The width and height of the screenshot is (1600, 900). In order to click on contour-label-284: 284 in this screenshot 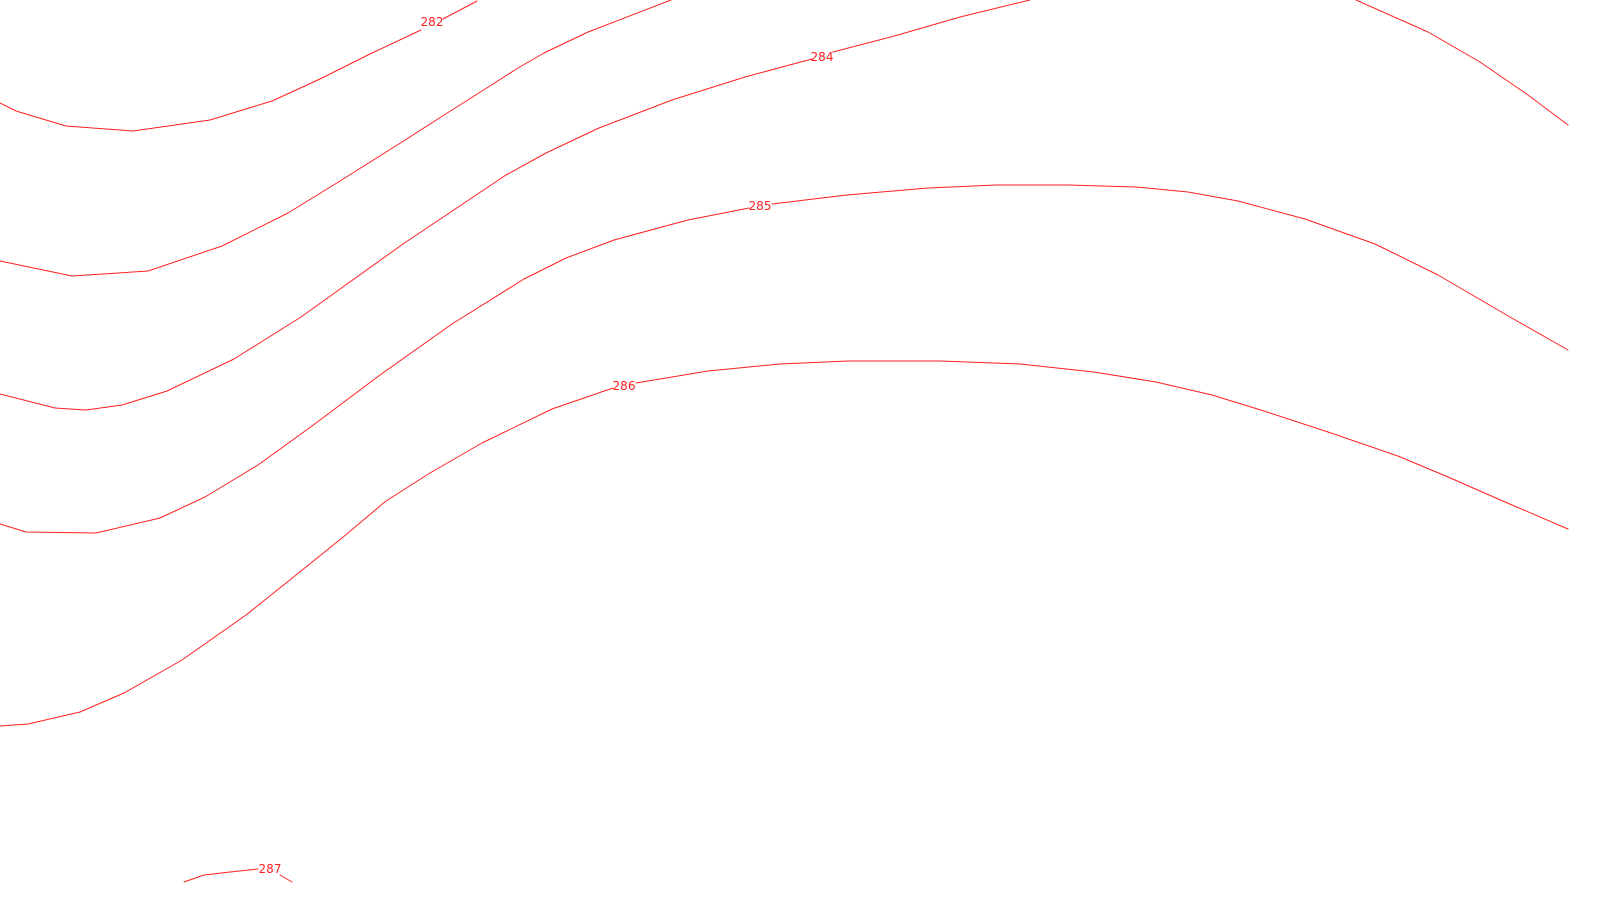, I will do `click(822, 57)`.